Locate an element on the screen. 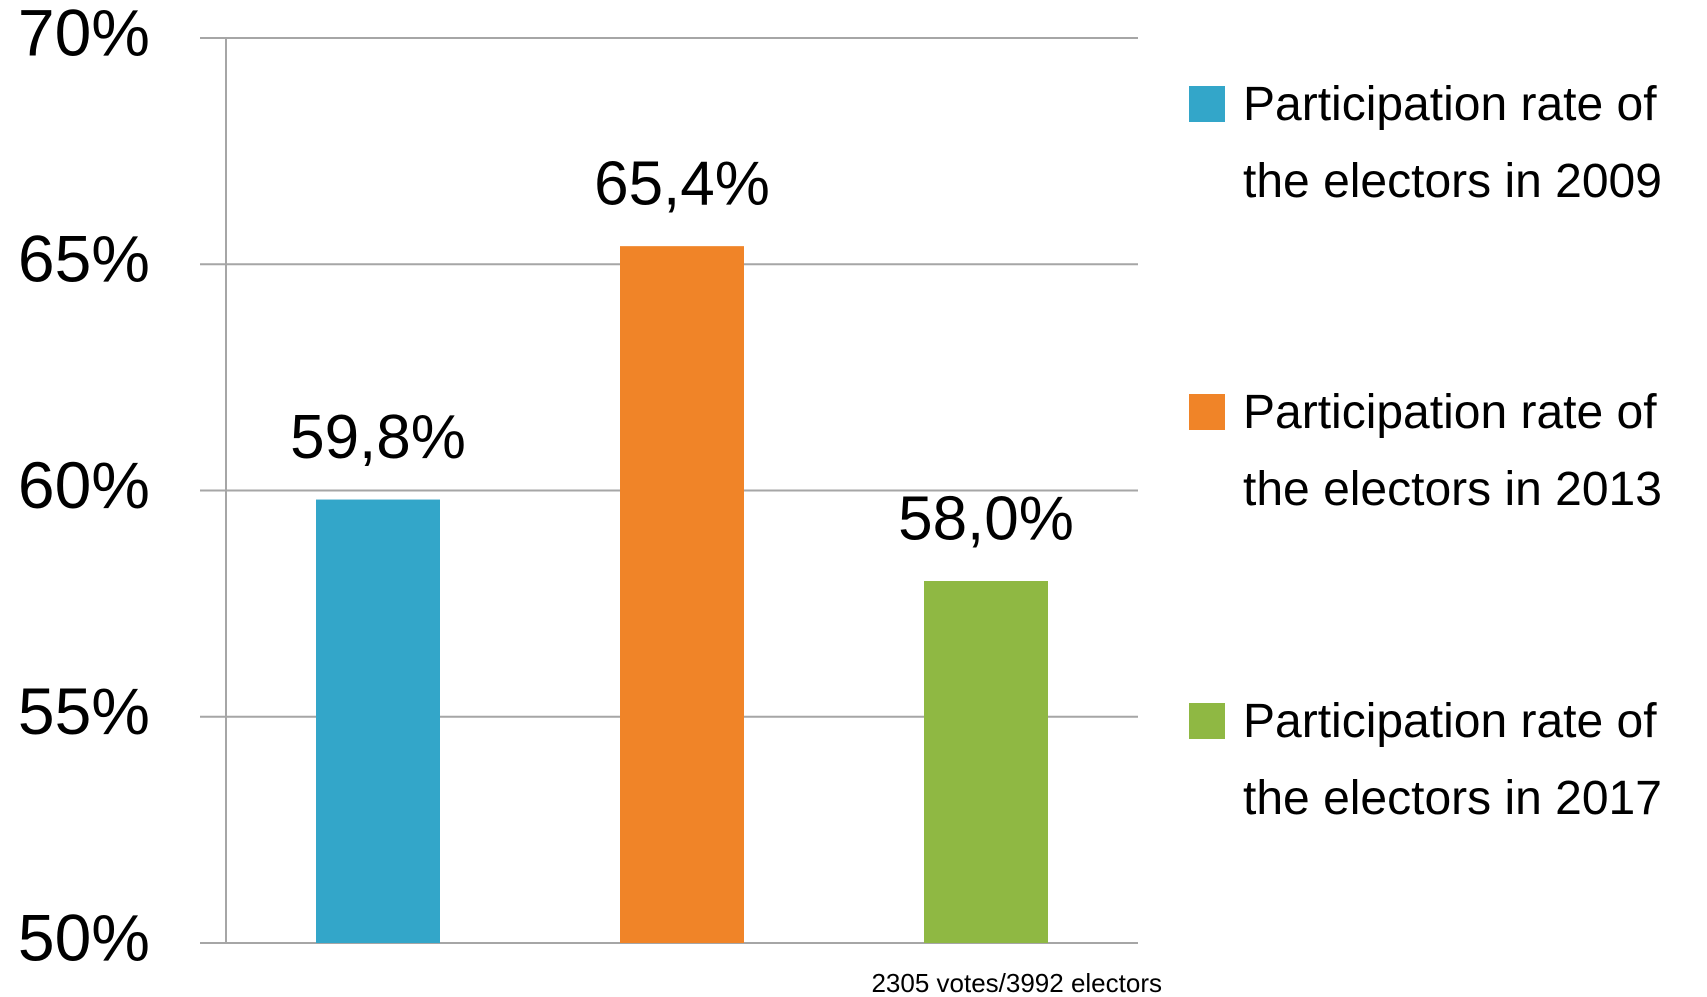 The width and height of the screenshot is (1707, 997). value-label: 58,0% is located at coordinates (986, 518).